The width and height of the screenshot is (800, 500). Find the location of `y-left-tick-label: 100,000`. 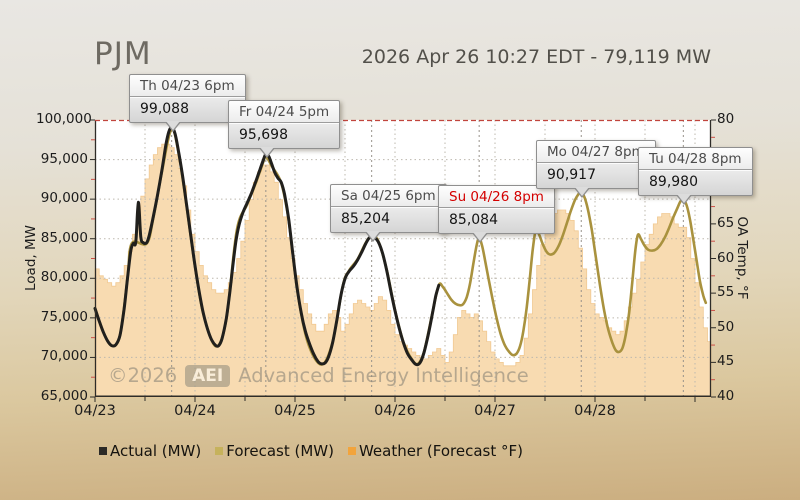

y-left-tick-label: 100,000 is located at coordinates (64, 119).